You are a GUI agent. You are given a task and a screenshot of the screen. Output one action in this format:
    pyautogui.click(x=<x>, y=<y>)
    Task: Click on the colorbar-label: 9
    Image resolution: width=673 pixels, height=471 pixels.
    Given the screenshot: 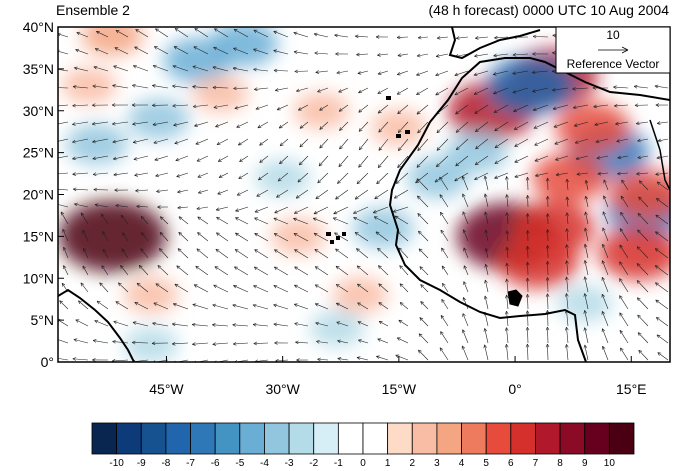 What is the action you would take?
    pyautogui.click(x=585, y=463)
    